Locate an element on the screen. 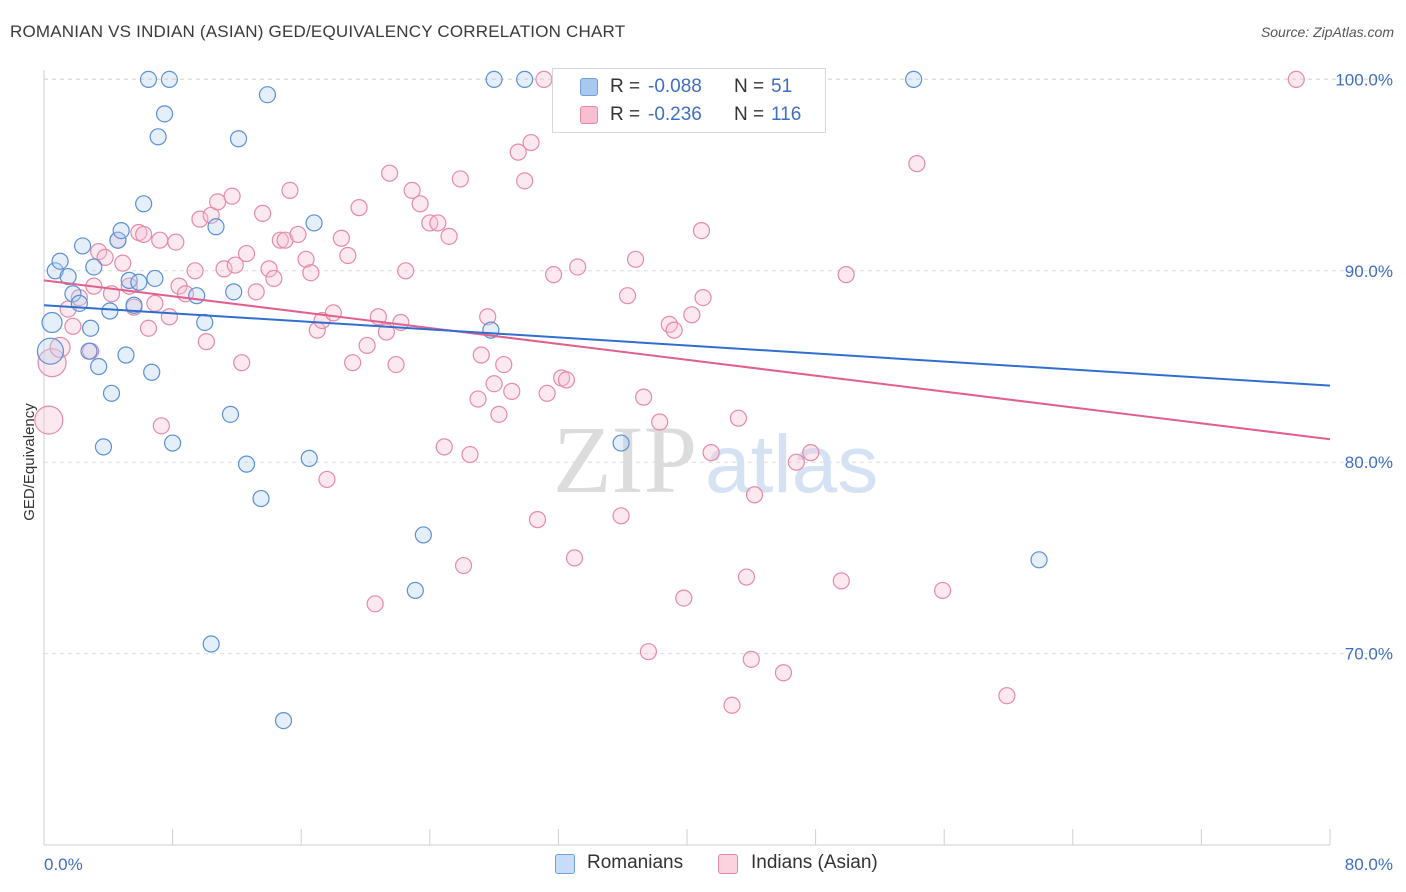 The width and height of the screenshot is (1406, 892). watermark-atlas: atlas is located at coordinates (791, 464).